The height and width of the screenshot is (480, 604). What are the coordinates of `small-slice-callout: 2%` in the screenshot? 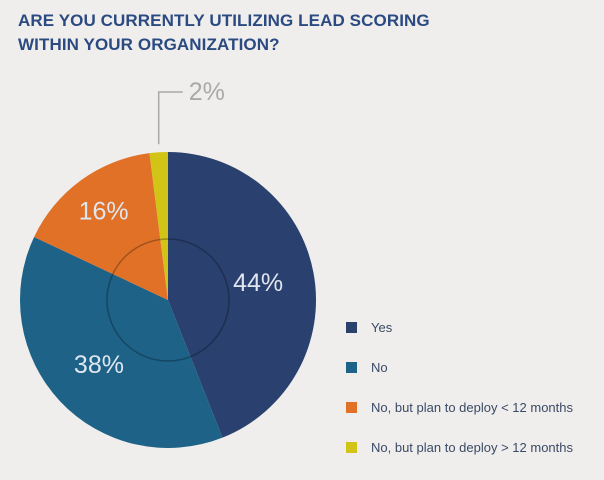 It's located at (191, 111).